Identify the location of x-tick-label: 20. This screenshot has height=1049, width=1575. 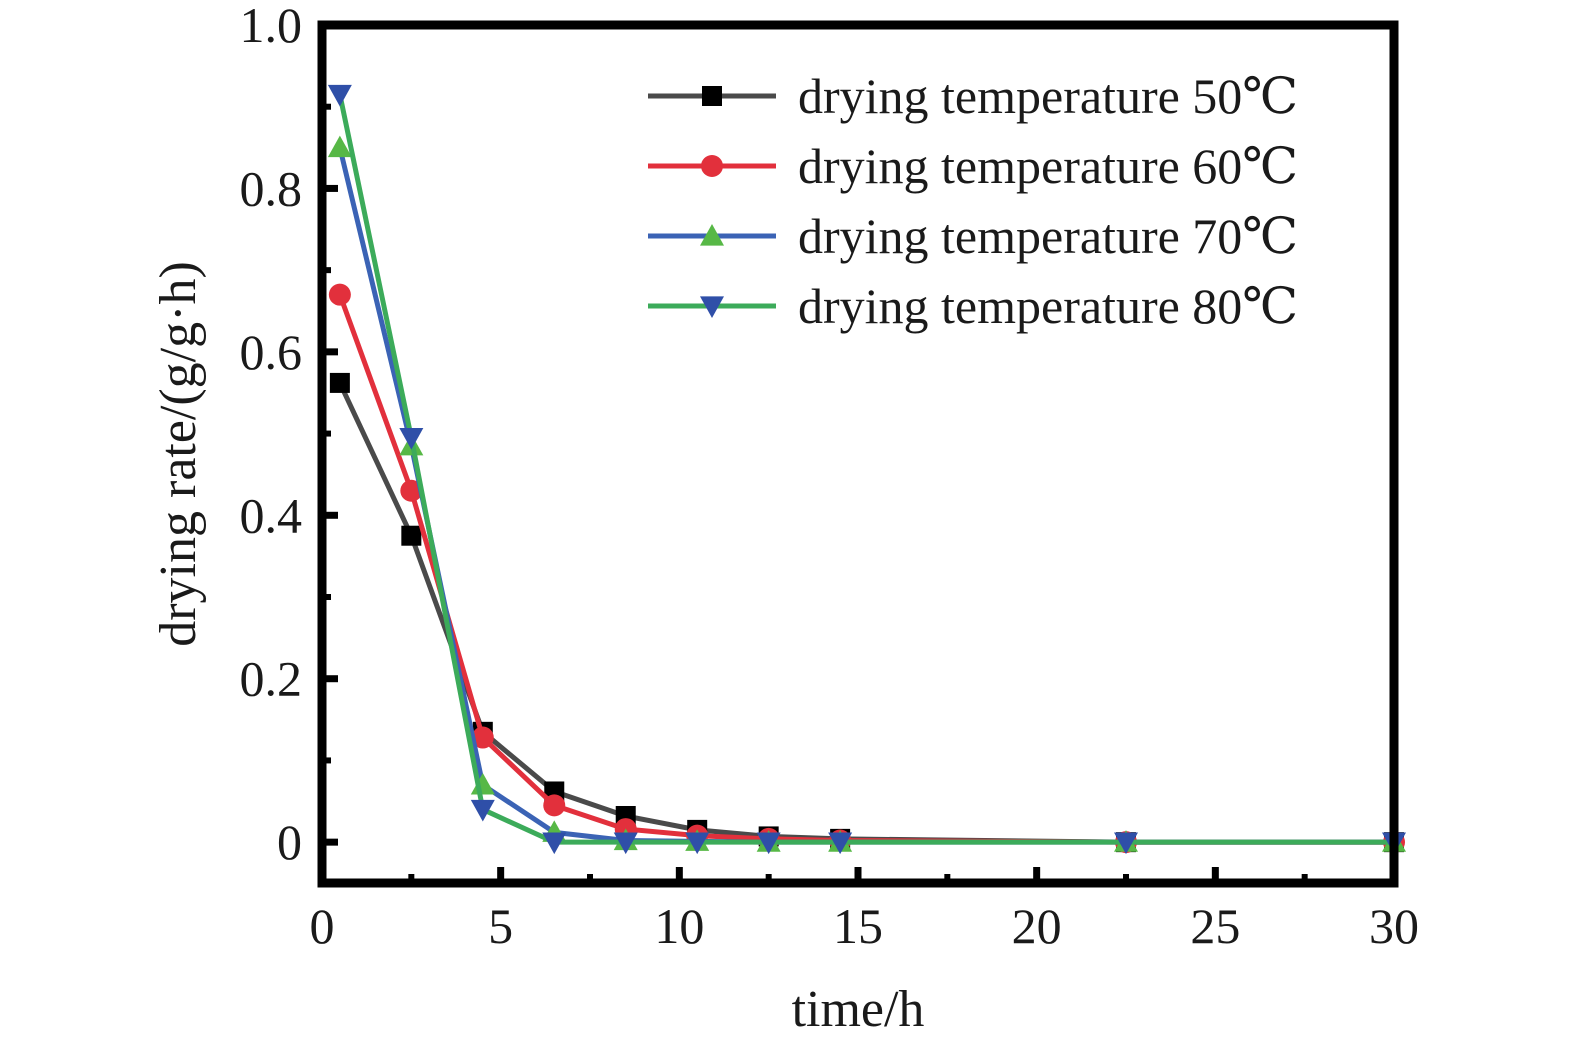
(1037, 926).